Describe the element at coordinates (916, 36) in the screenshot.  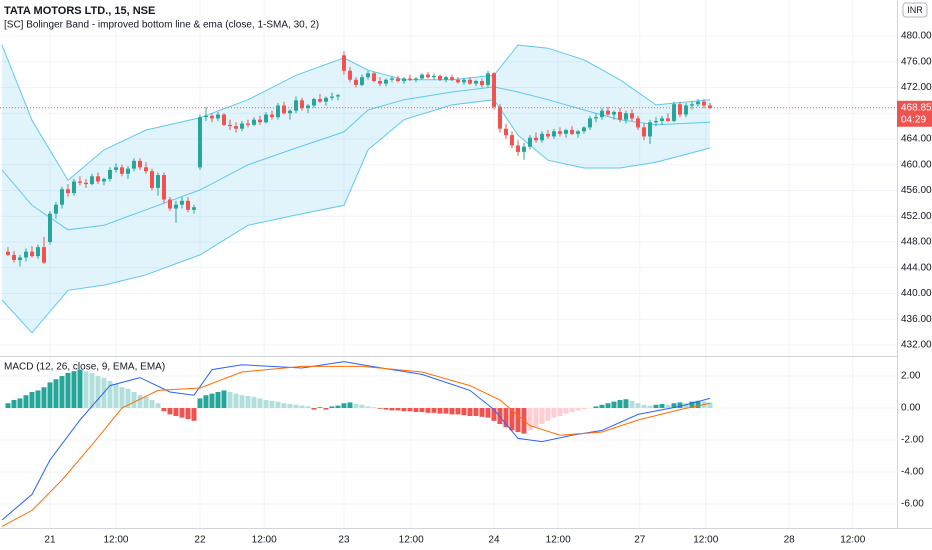
I see `y-tick-label: 480.00` at that location.